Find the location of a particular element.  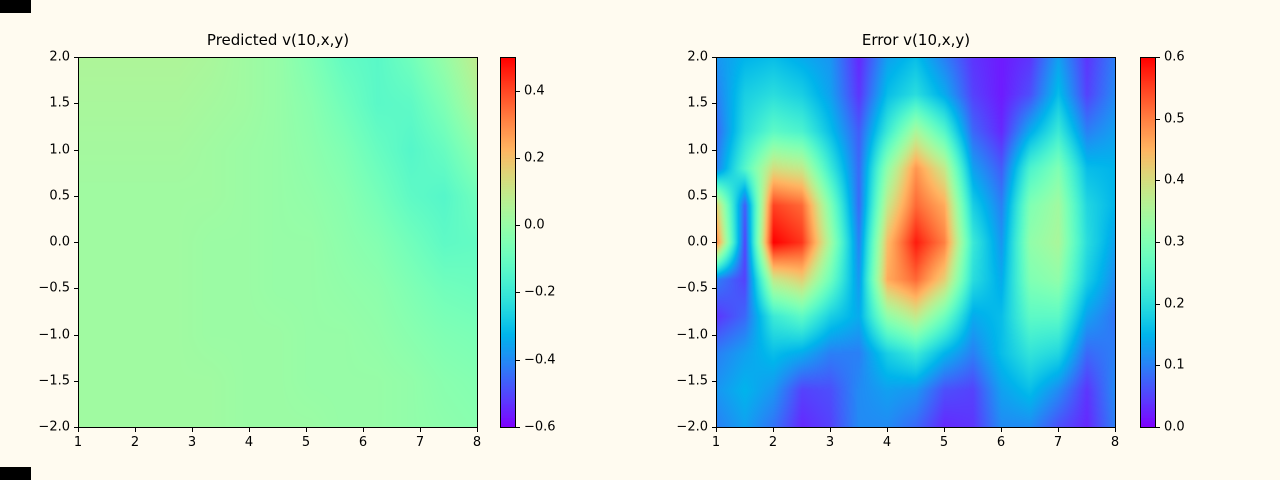

chart-title-predicted: Predicted v(10,x,y) is located at coordinates (278, 40).